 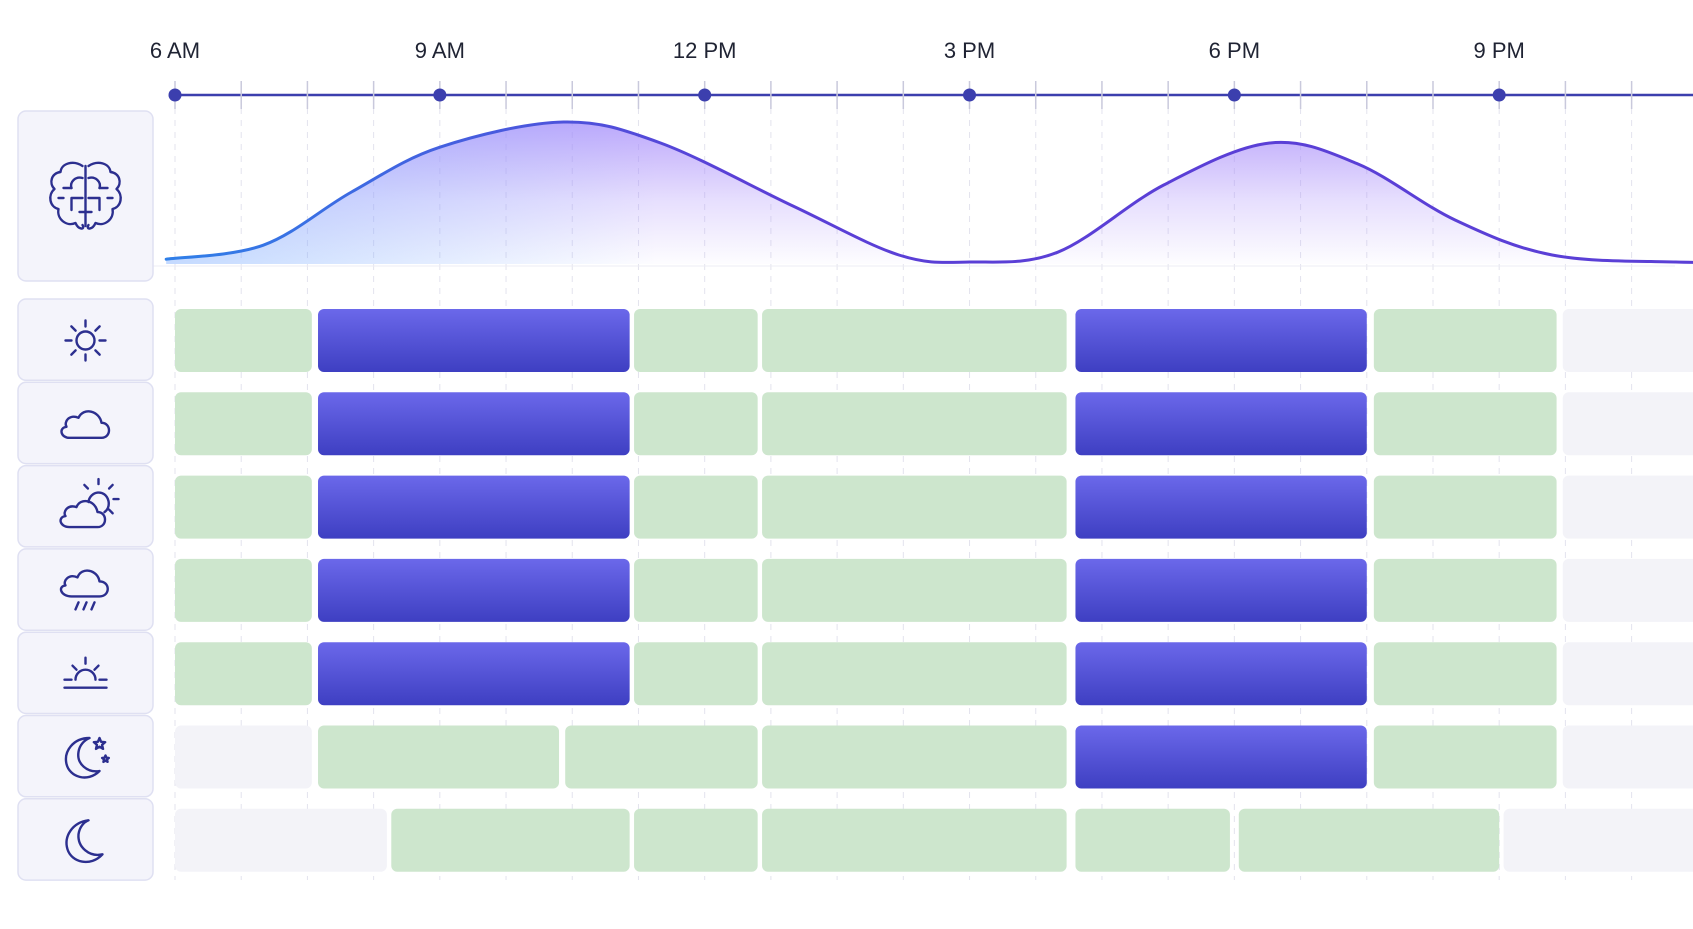 What do you see at coordinates (440, 50) in the screenshot?
I see `tick-label: 9 AM` at bounding box center [440, 50].